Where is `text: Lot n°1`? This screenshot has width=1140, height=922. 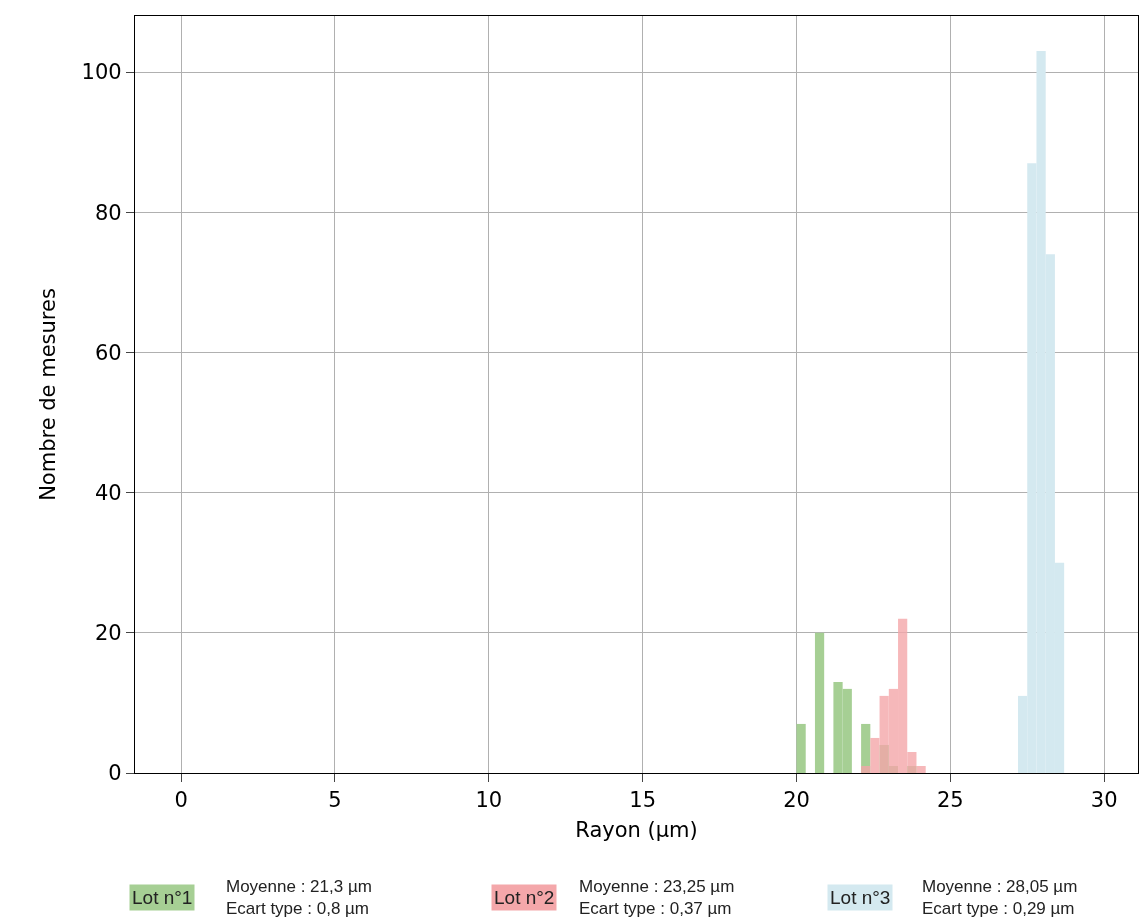 text: Lot n°1 is located at coordinates (162, 897).